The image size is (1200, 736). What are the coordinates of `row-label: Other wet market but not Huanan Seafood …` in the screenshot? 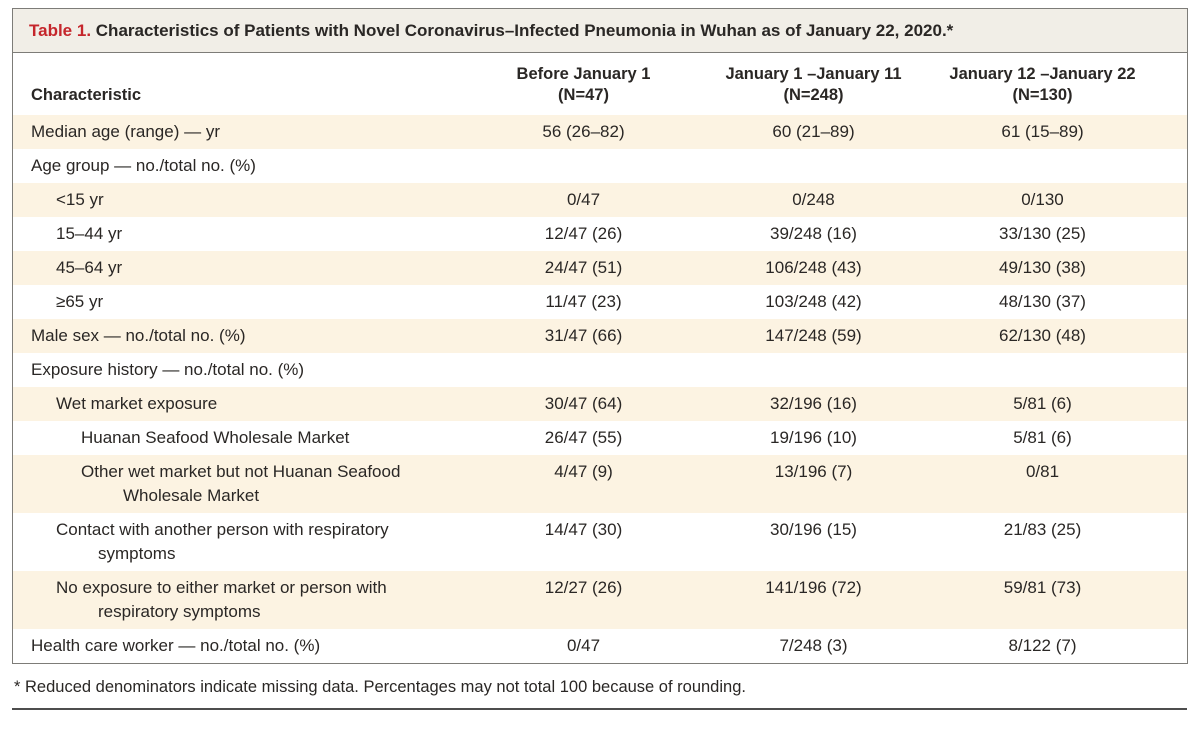 It's located at (241, 483).